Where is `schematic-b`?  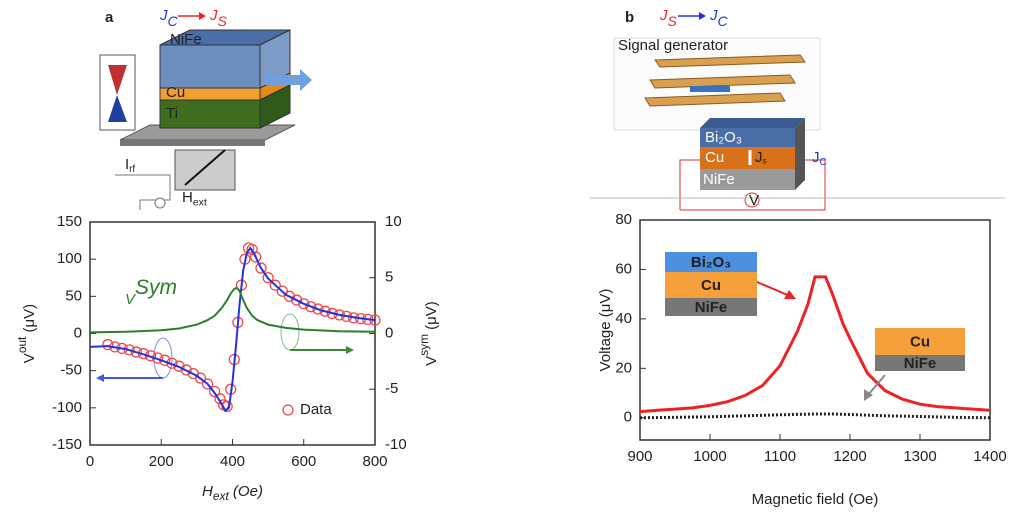 schematic-b is located at coordinates (797, 124).